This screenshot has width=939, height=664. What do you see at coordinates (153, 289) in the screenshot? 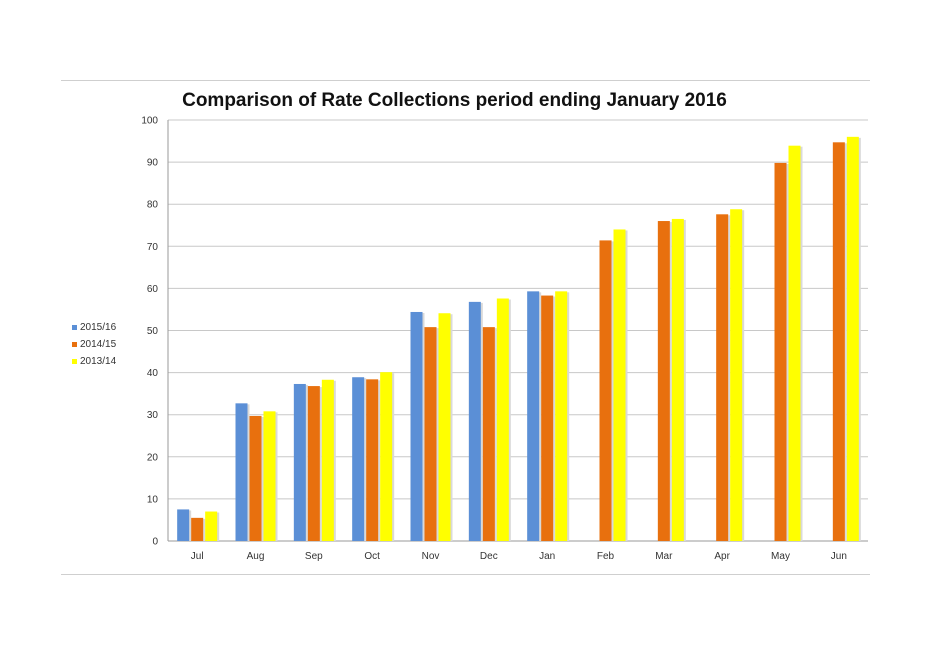
I see `y-tick-label: 60` at bounding box center [153, 289].